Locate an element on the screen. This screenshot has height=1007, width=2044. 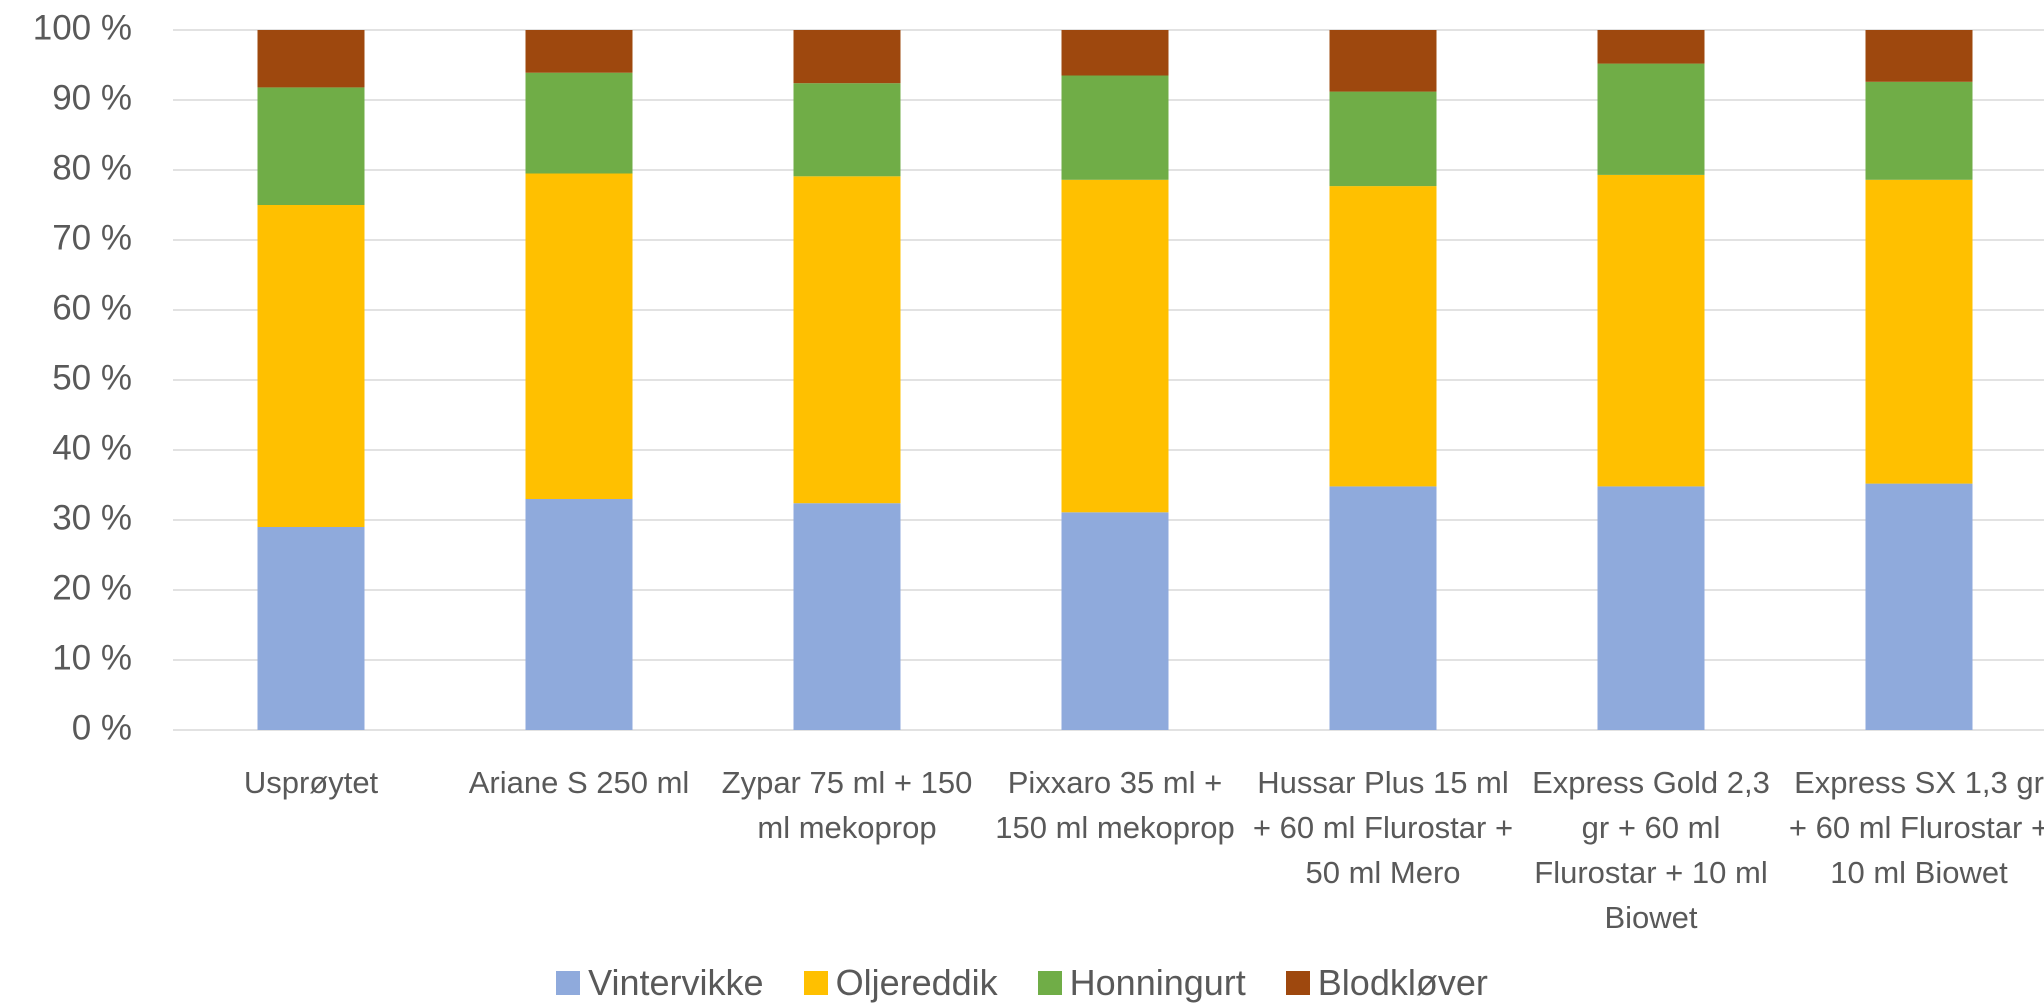
y-tick-label: 20 % is located at coordinates (92, 587).